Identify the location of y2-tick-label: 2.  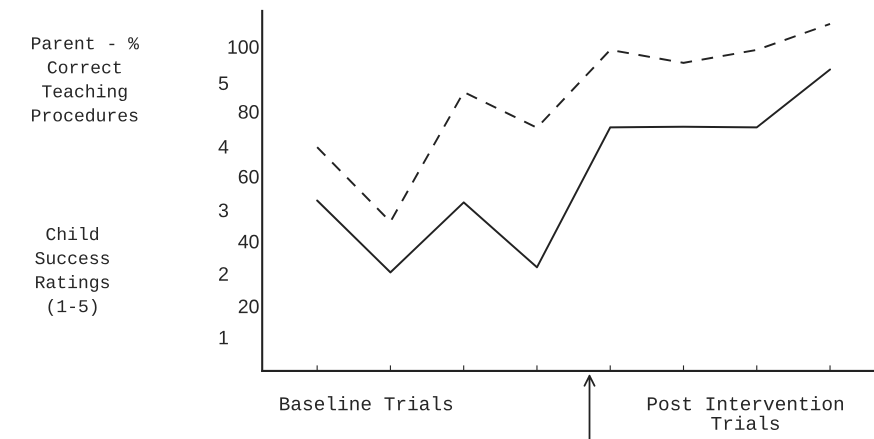
(223, 274).